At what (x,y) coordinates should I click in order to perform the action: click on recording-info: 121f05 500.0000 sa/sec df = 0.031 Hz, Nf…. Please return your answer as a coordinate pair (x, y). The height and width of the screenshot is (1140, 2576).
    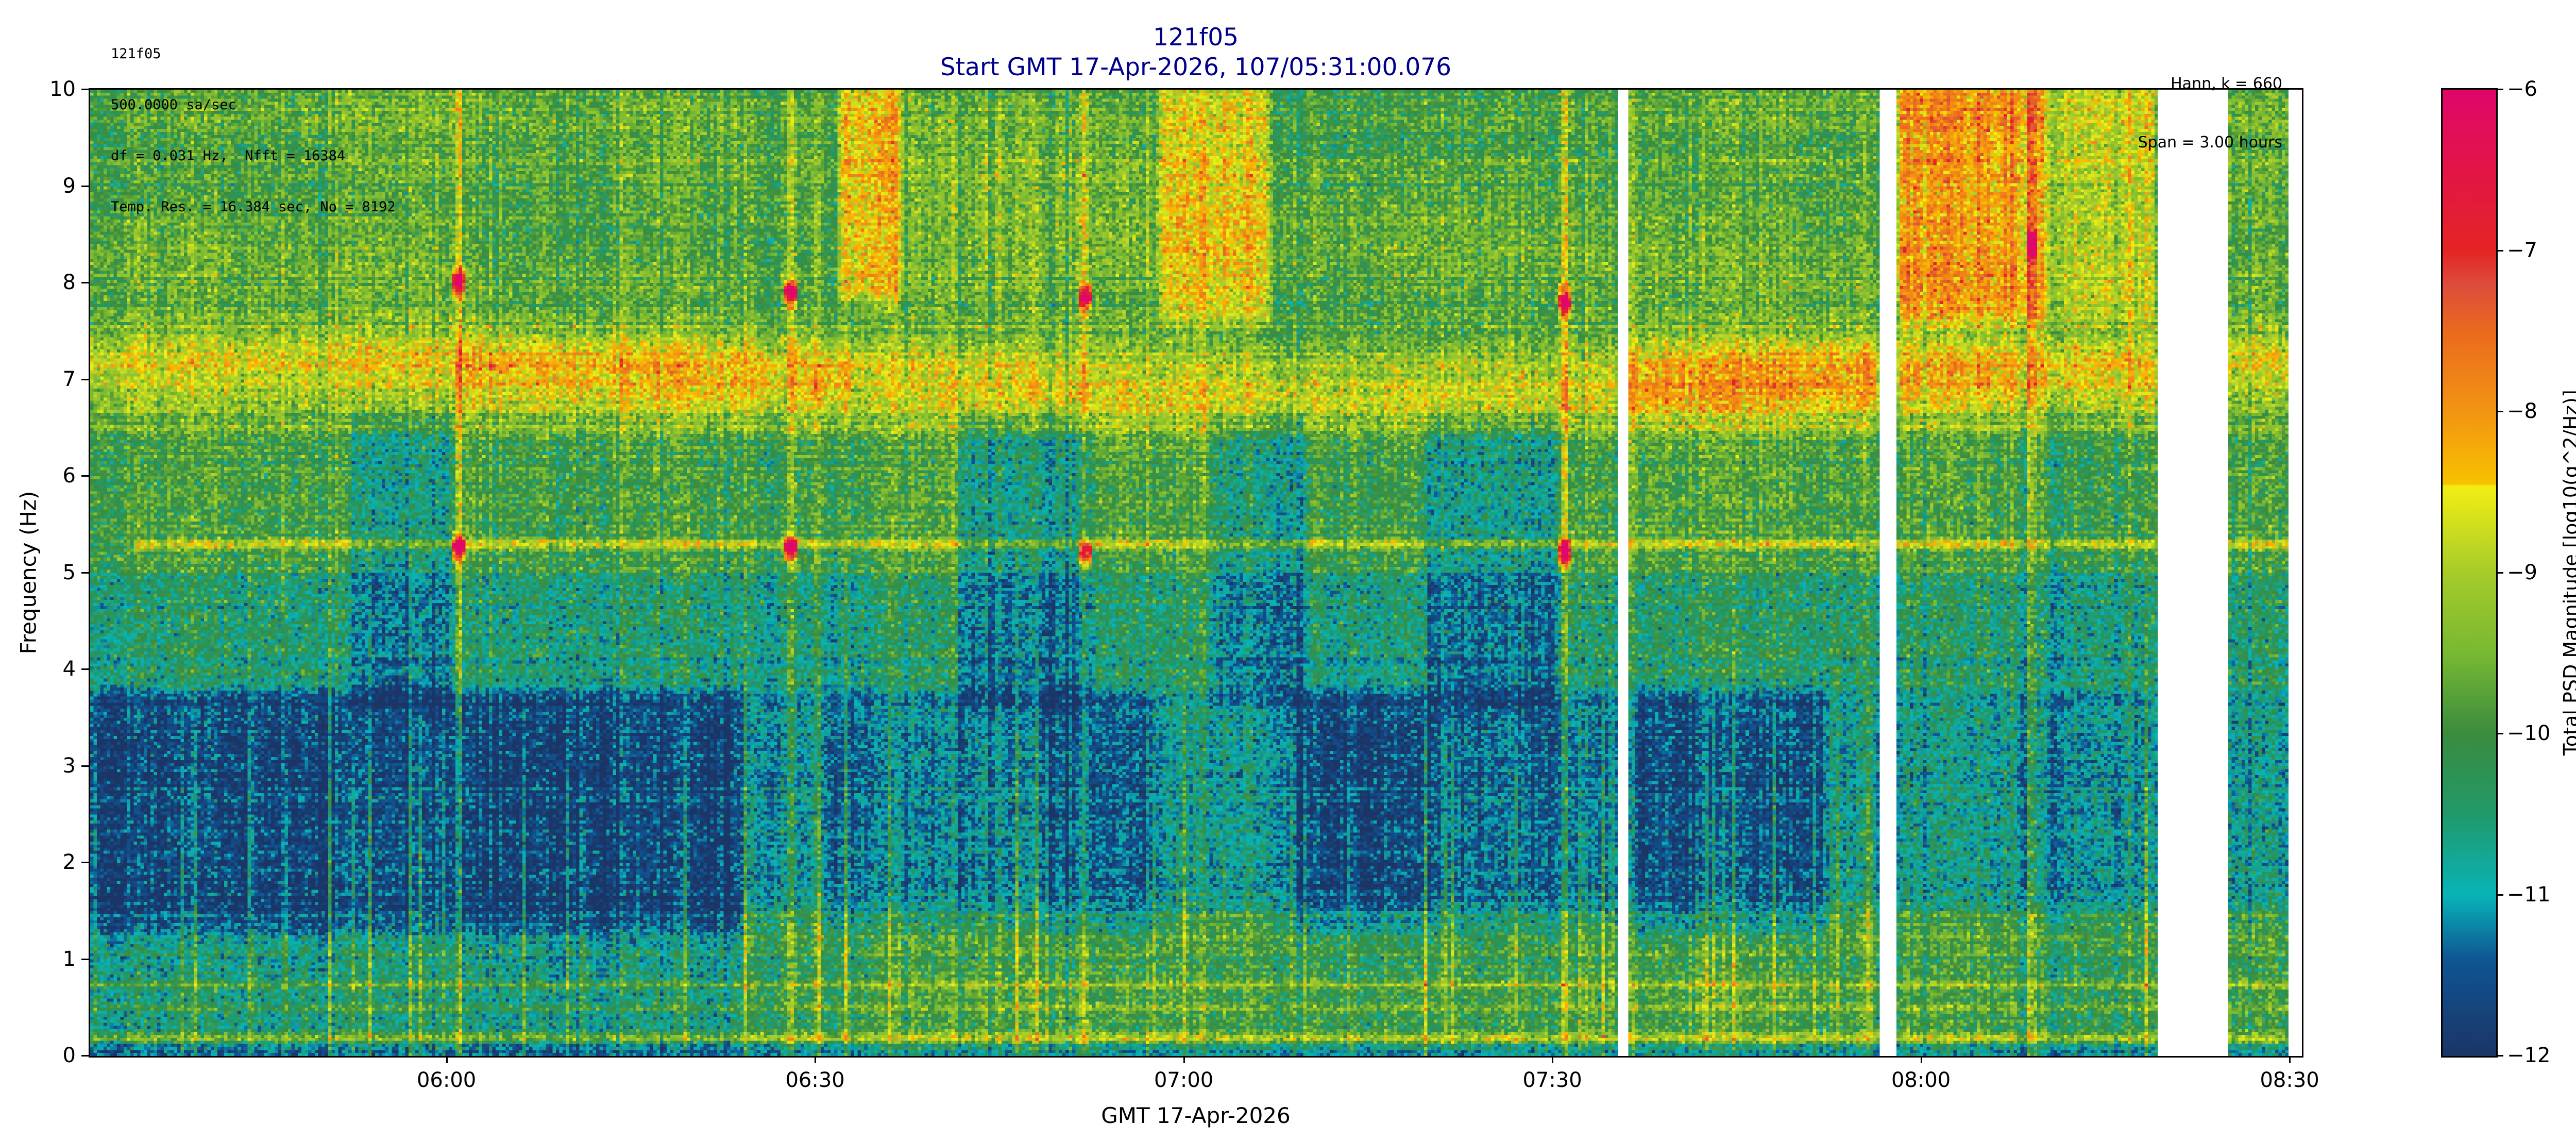
    Looking at the image, I should click on (253, 122).